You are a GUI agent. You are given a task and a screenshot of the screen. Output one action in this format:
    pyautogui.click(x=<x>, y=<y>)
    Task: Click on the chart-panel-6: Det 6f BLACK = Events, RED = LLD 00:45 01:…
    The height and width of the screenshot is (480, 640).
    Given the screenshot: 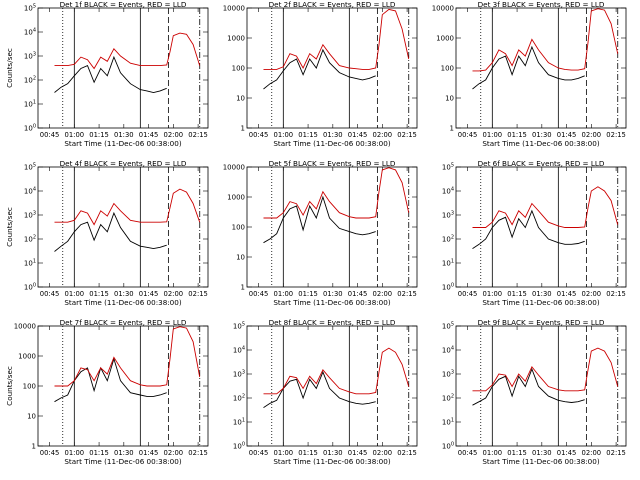 What is the action you would take?
    pyautogui.click(x=534, y=233)
    